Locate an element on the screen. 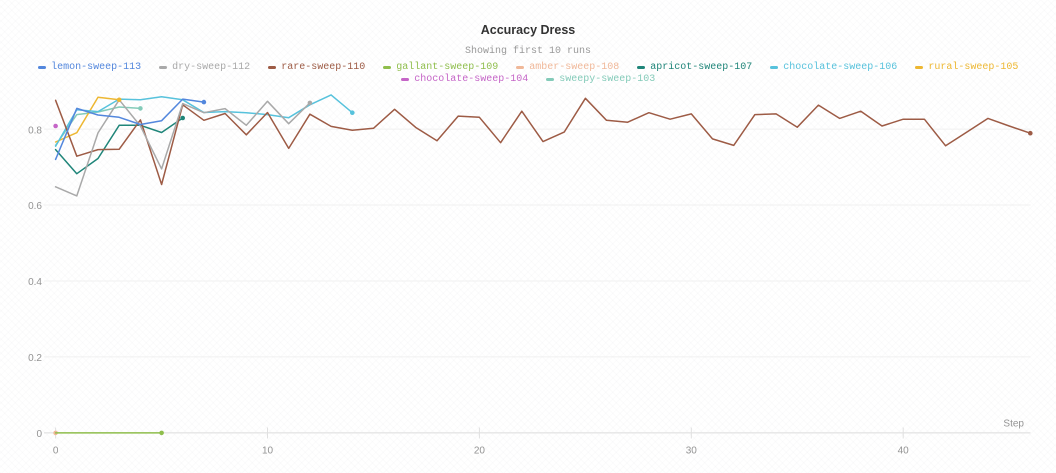  svg-text: 40 is located at coordinates (904, 450).